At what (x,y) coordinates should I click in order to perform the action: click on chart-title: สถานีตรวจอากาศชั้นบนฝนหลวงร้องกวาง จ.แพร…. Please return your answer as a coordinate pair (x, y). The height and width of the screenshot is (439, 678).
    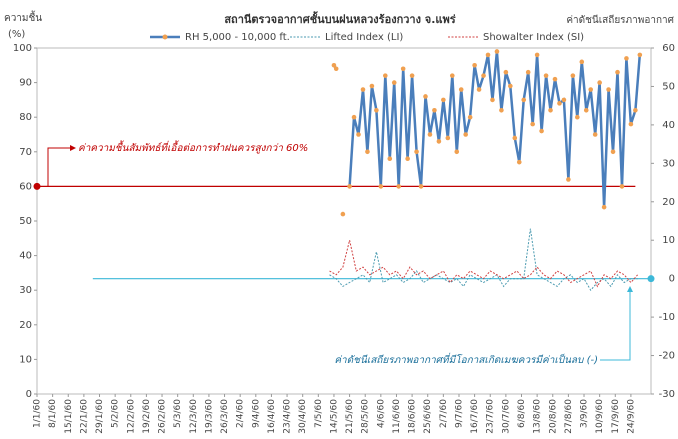
    Looking at the image, I should click on (339, 18).